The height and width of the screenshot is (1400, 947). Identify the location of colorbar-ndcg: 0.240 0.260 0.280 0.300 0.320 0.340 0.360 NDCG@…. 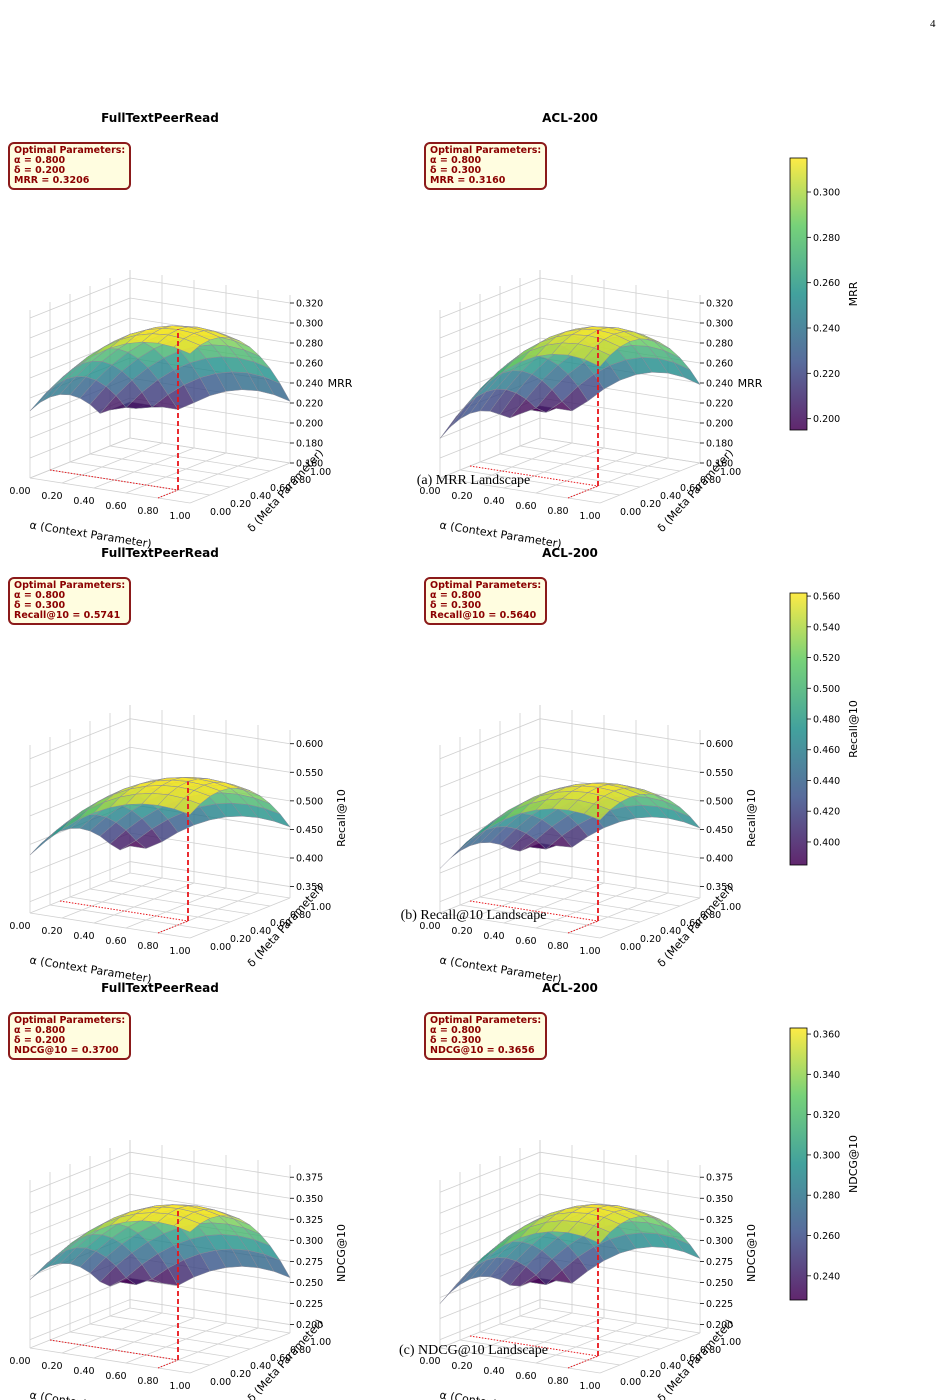
(850, 1160).